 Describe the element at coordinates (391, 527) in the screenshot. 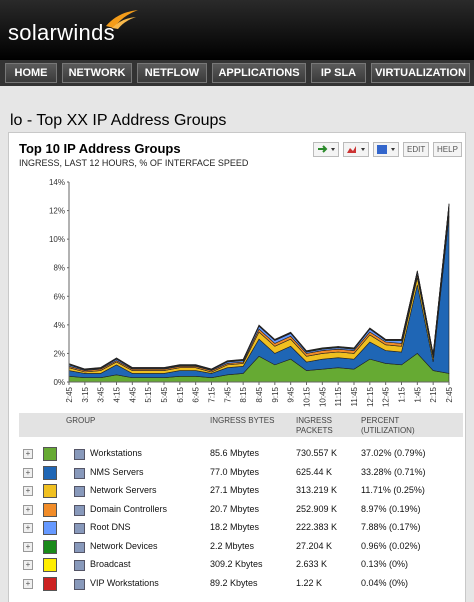

I see `table-cell: 7.88% (0.17%)` at that location.